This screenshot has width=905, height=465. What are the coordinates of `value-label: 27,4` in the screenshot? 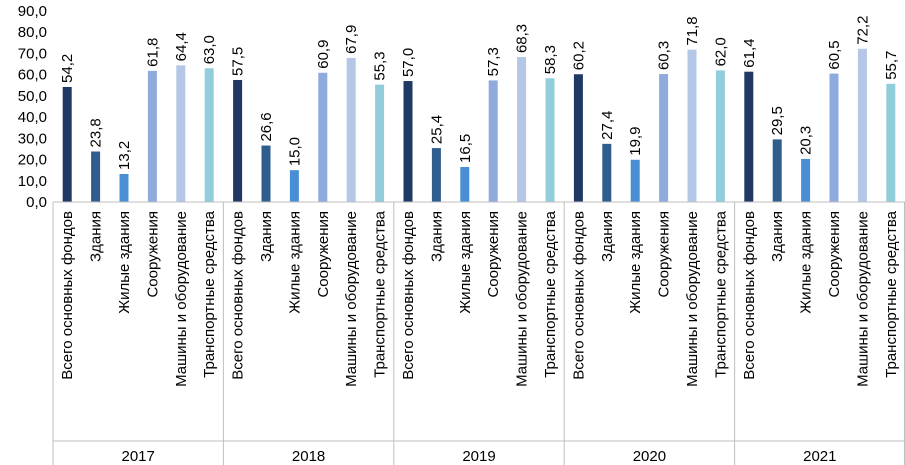 It's located at (607, 125).